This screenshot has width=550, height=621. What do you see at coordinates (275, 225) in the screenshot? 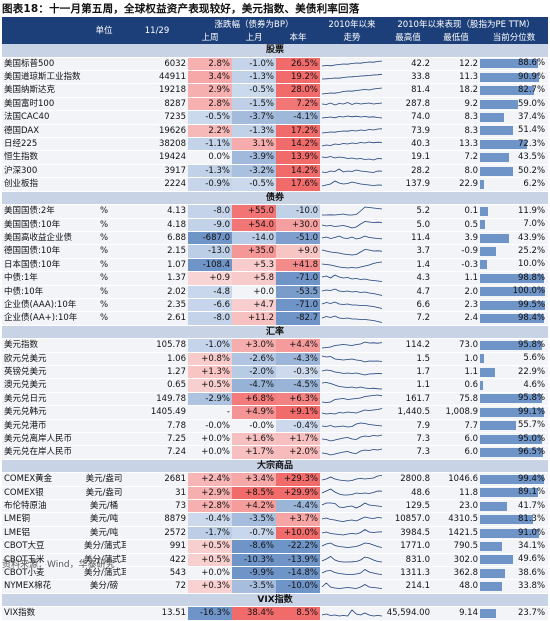
I see `table-row: 美国国债:10年% 4.18 -9.0 +54.0 +30.0 5.0 0.5 7.0%` at bounding box center [275, 225].